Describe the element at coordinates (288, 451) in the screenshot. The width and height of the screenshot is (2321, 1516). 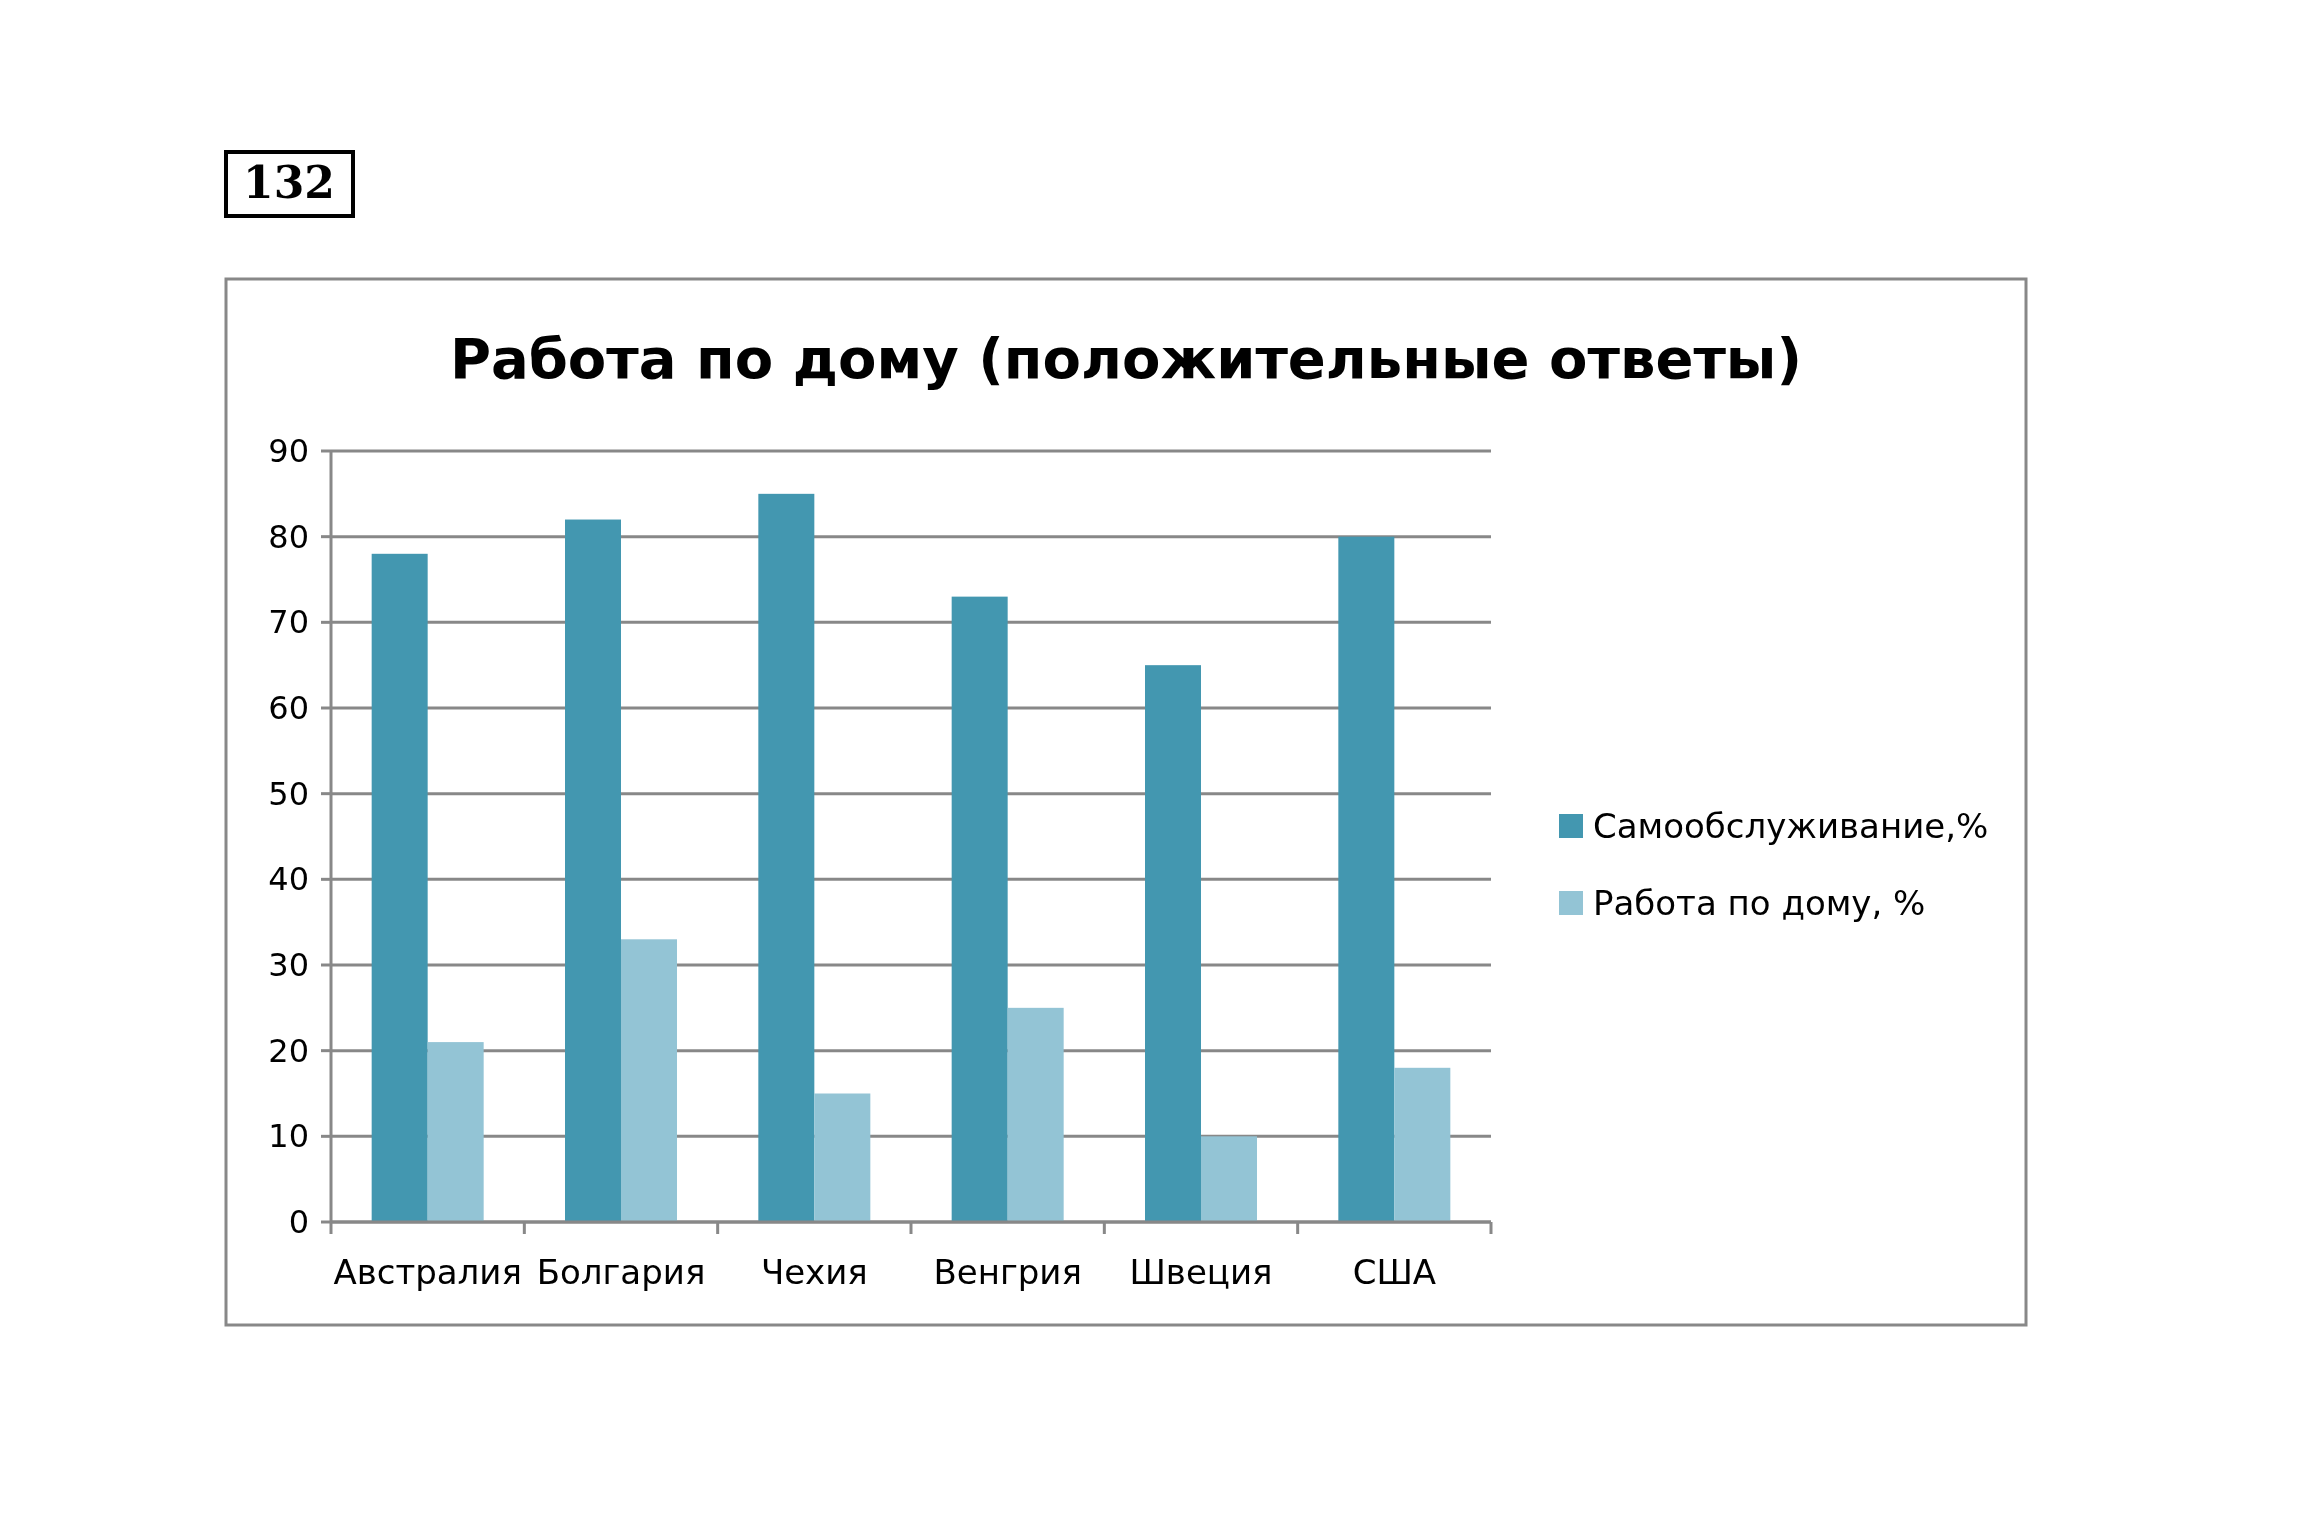
I see `y-tick-label: 90` at that location.